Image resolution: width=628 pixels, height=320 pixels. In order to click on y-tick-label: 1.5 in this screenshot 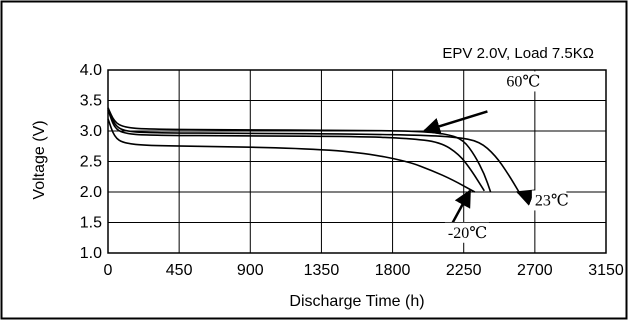, I will do `click(91, 223)`.